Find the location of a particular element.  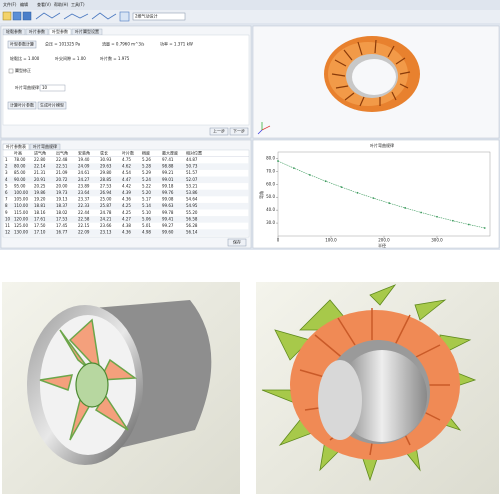

cell: 5.20 is located at coordinates (146, 192).